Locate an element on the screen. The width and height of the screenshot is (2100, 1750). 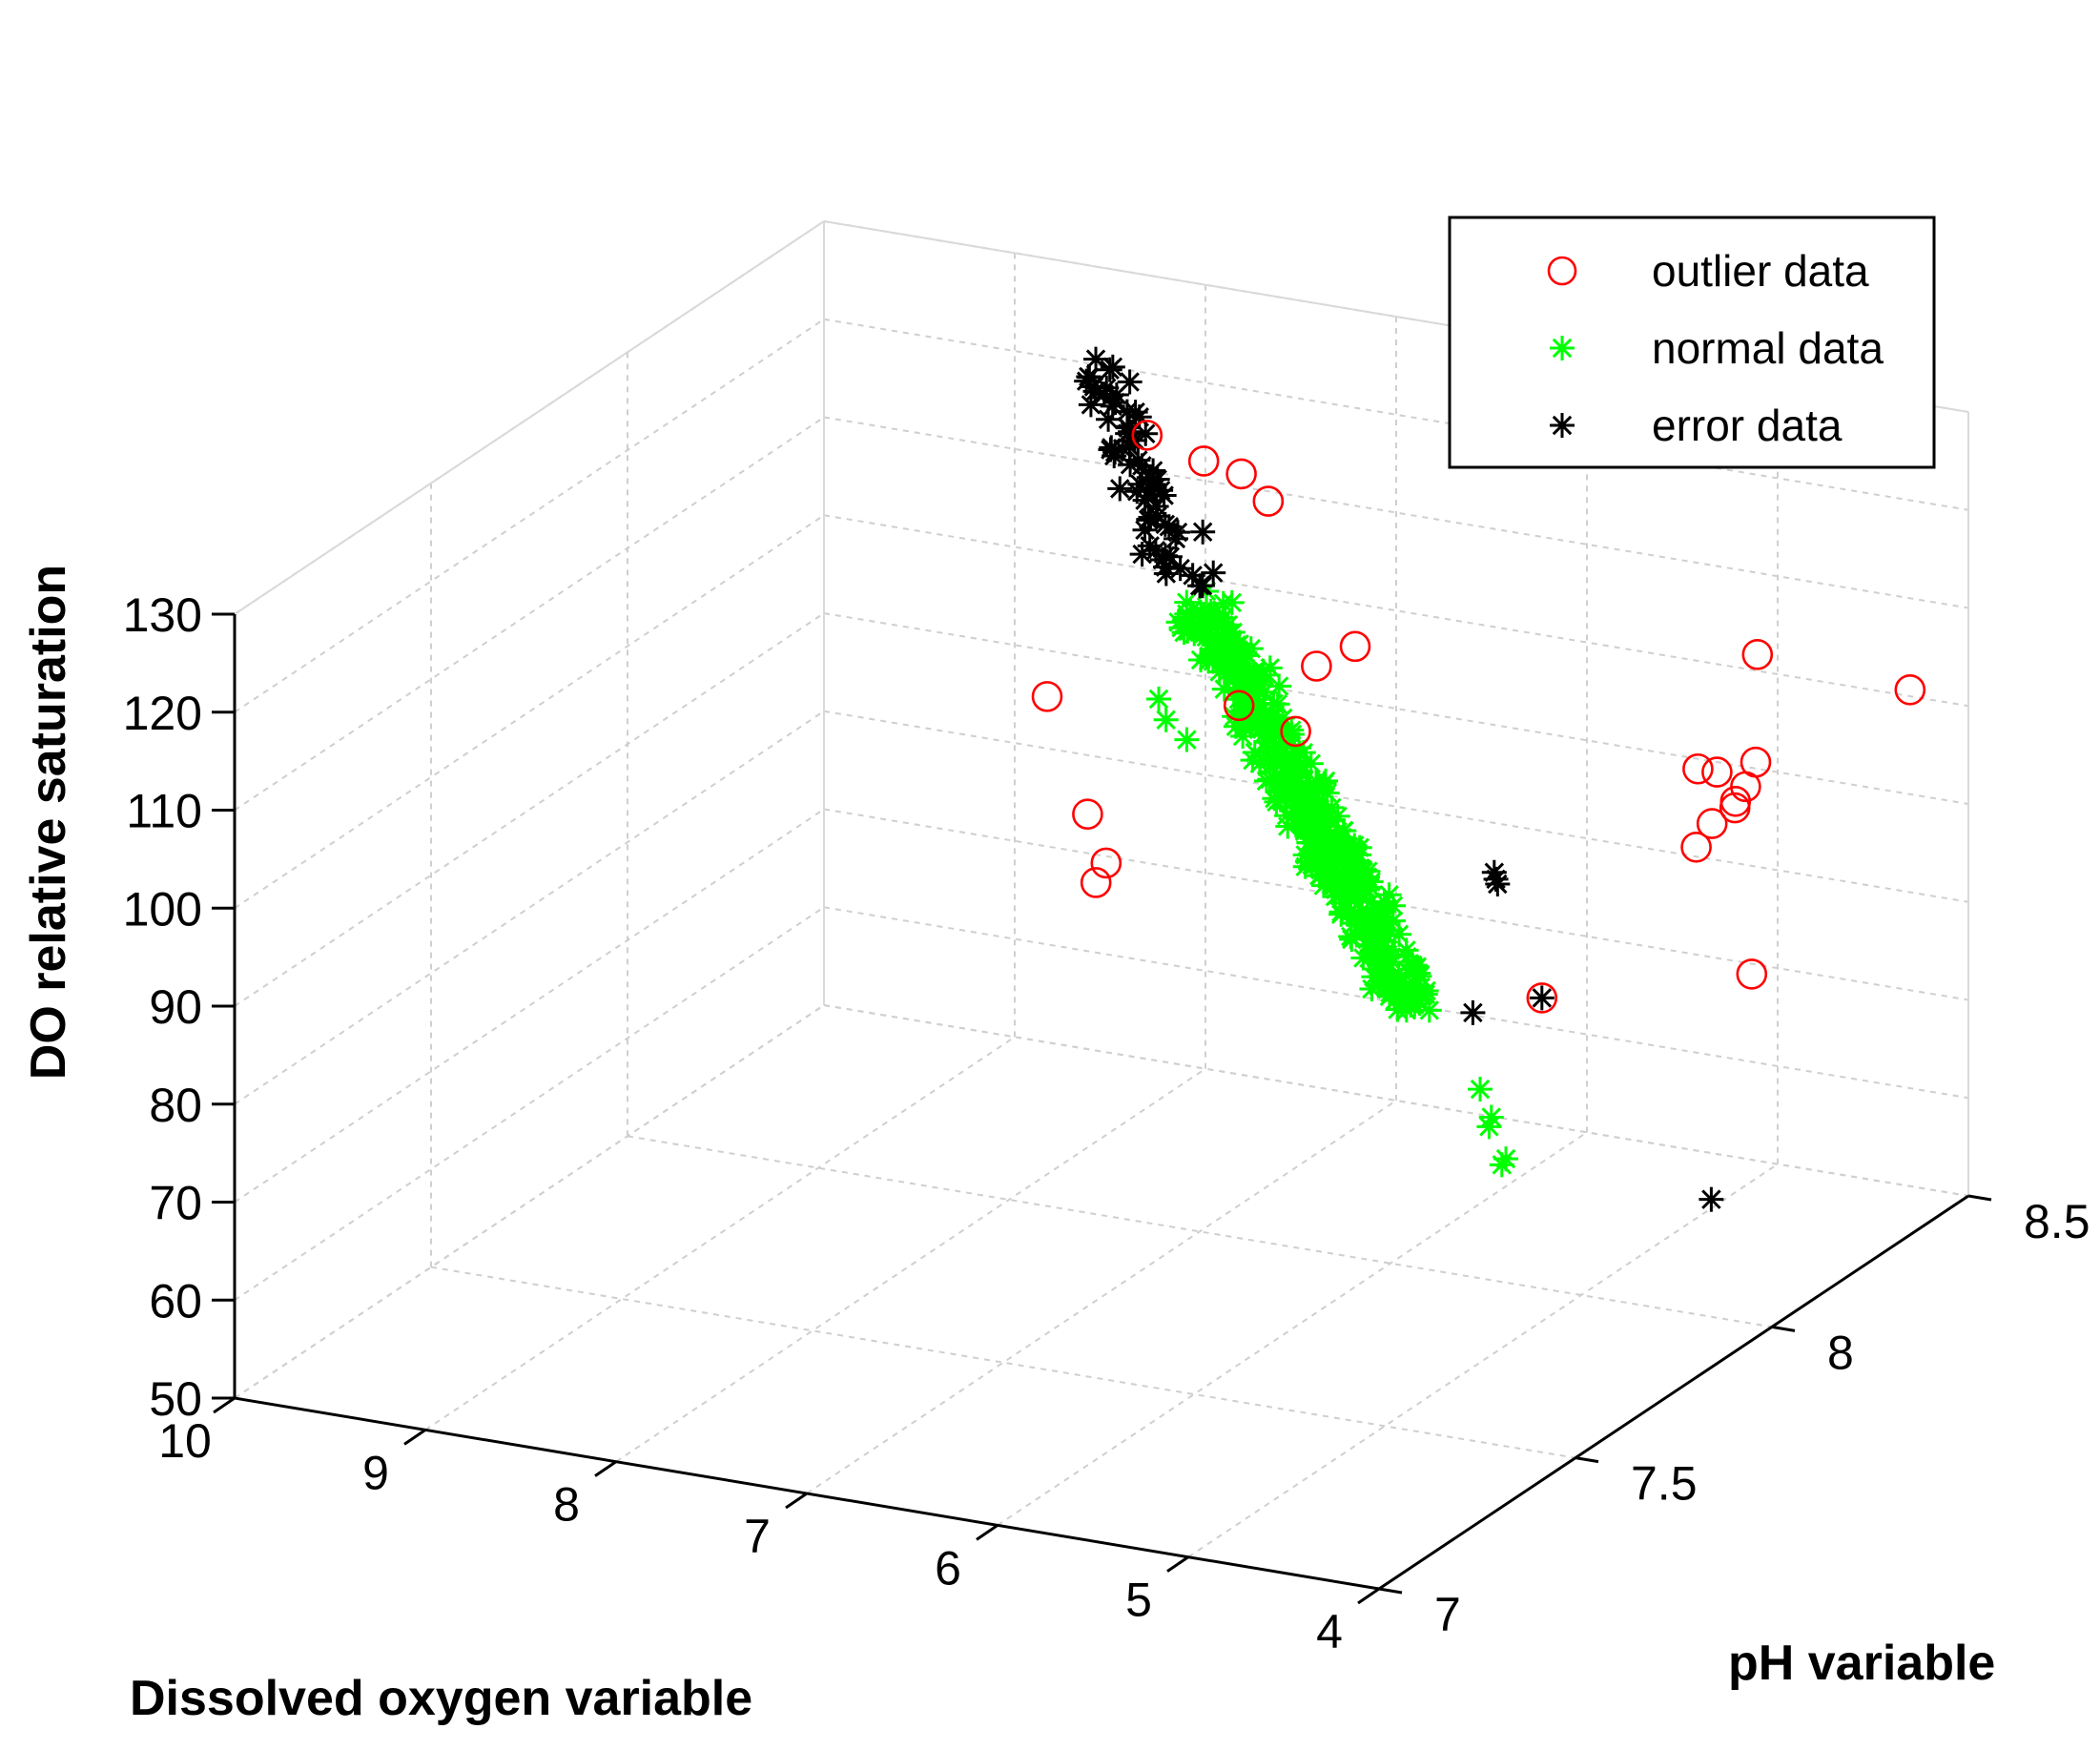
legend-marker-normal-data is located at coordinates (1562, 348).